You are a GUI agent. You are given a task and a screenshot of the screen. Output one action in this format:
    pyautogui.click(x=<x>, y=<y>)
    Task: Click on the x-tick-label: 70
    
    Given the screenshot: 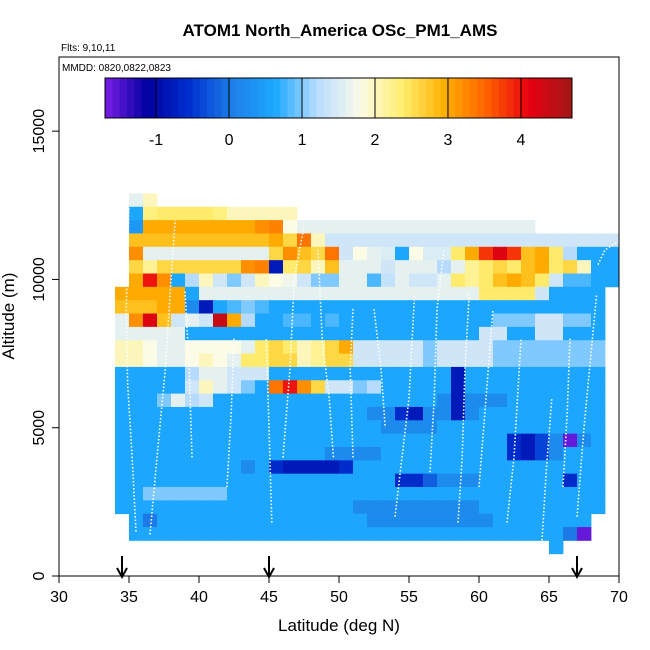 What is the action you would take?
    pyautogui.click(x=619, y=597)
    